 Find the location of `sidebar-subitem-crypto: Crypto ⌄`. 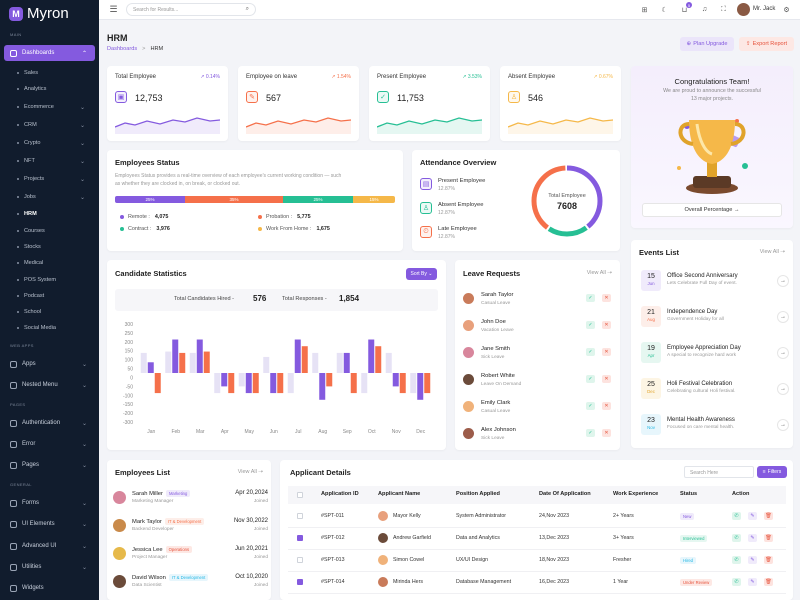

sidebar-subitem-crypto: Crypto ⌄ is located at coordinates (51, 143).